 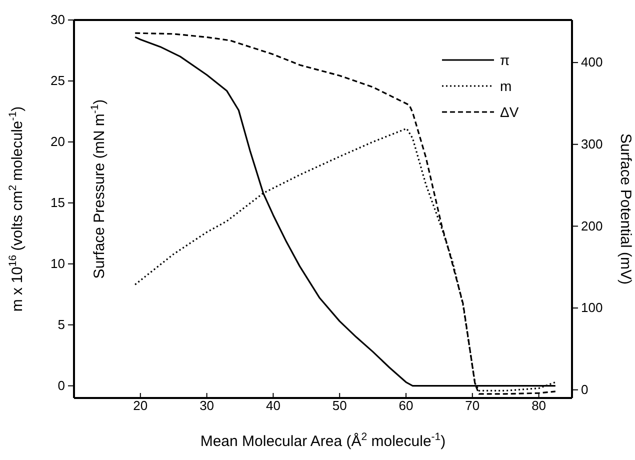 What do you see at coordinates (592, 226) in the screenshot?
I see `y2-tick-label: 200` at bounding box center [592, 226].